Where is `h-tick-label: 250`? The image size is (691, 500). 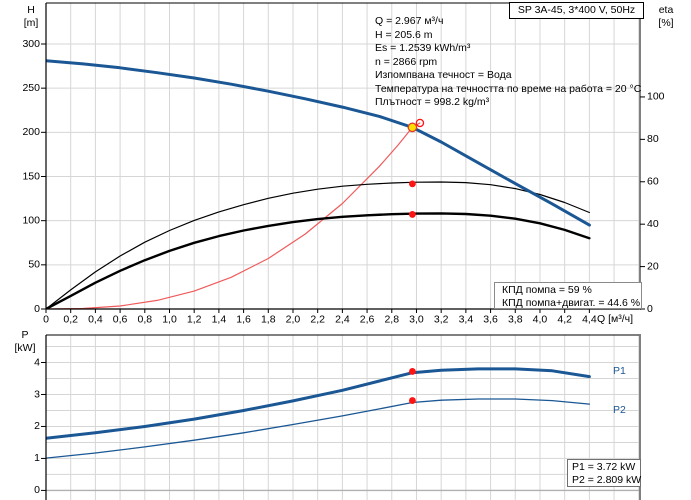 h-tick-label: 250 is located at coordinates (31, 88).